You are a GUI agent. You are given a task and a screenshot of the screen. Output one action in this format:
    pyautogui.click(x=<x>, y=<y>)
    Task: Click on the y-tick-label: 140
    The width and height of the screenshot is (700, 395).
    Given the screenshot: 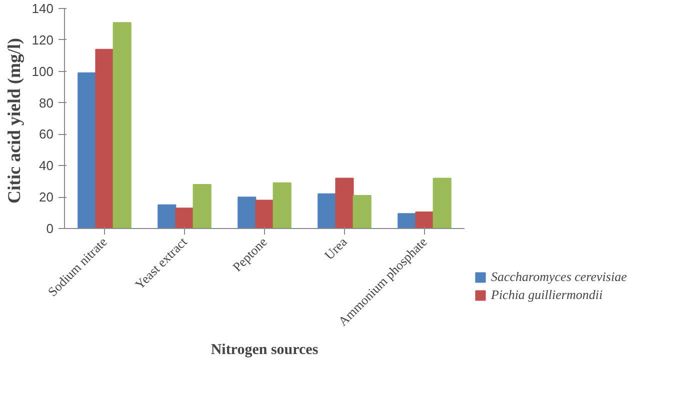 What is the action you would take?
    pyautogui.click(x=43, y=8)
    